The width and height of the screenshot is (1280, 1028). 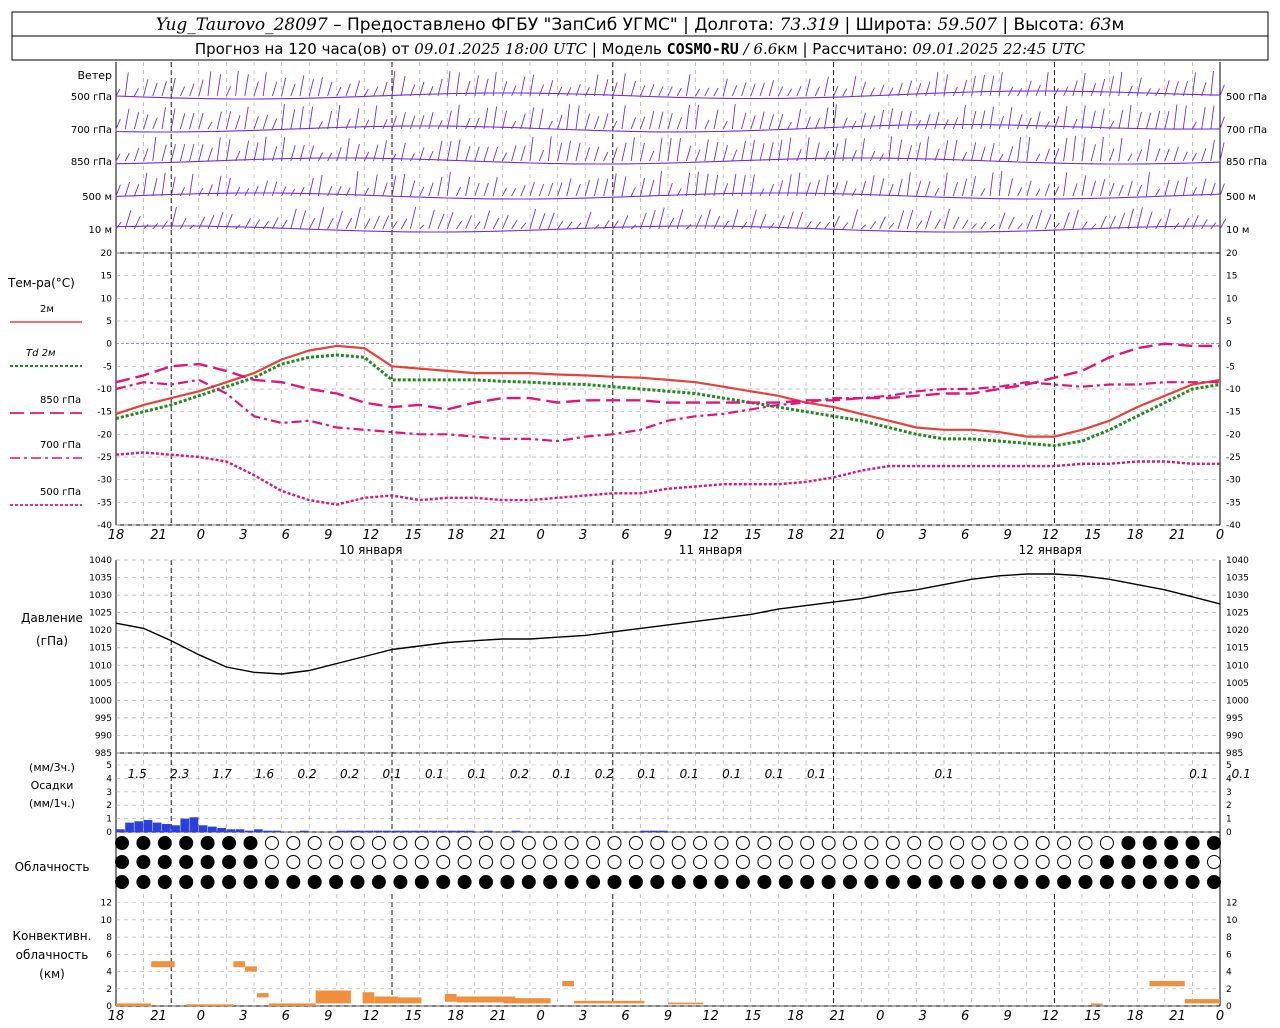 I want to click on temperature-series-line, so click(x=667, y=410).